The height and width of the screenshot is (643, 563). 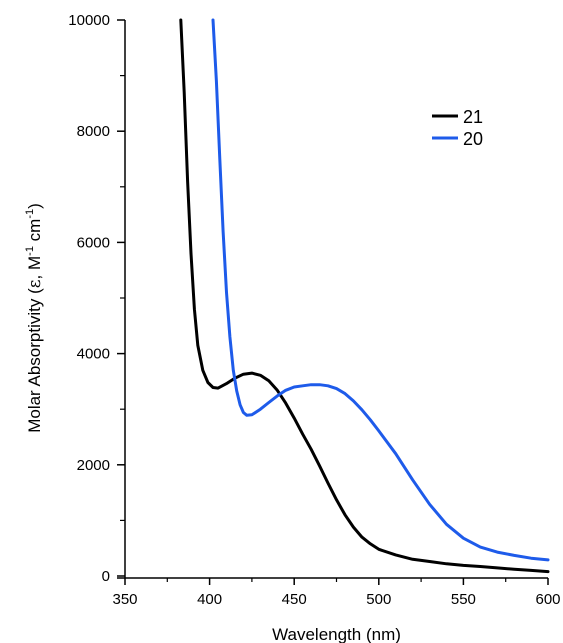 I want to click on y-axis-title: Molar Absorptivity (ε, M-1 cm-1), so click(x=34, y=318).